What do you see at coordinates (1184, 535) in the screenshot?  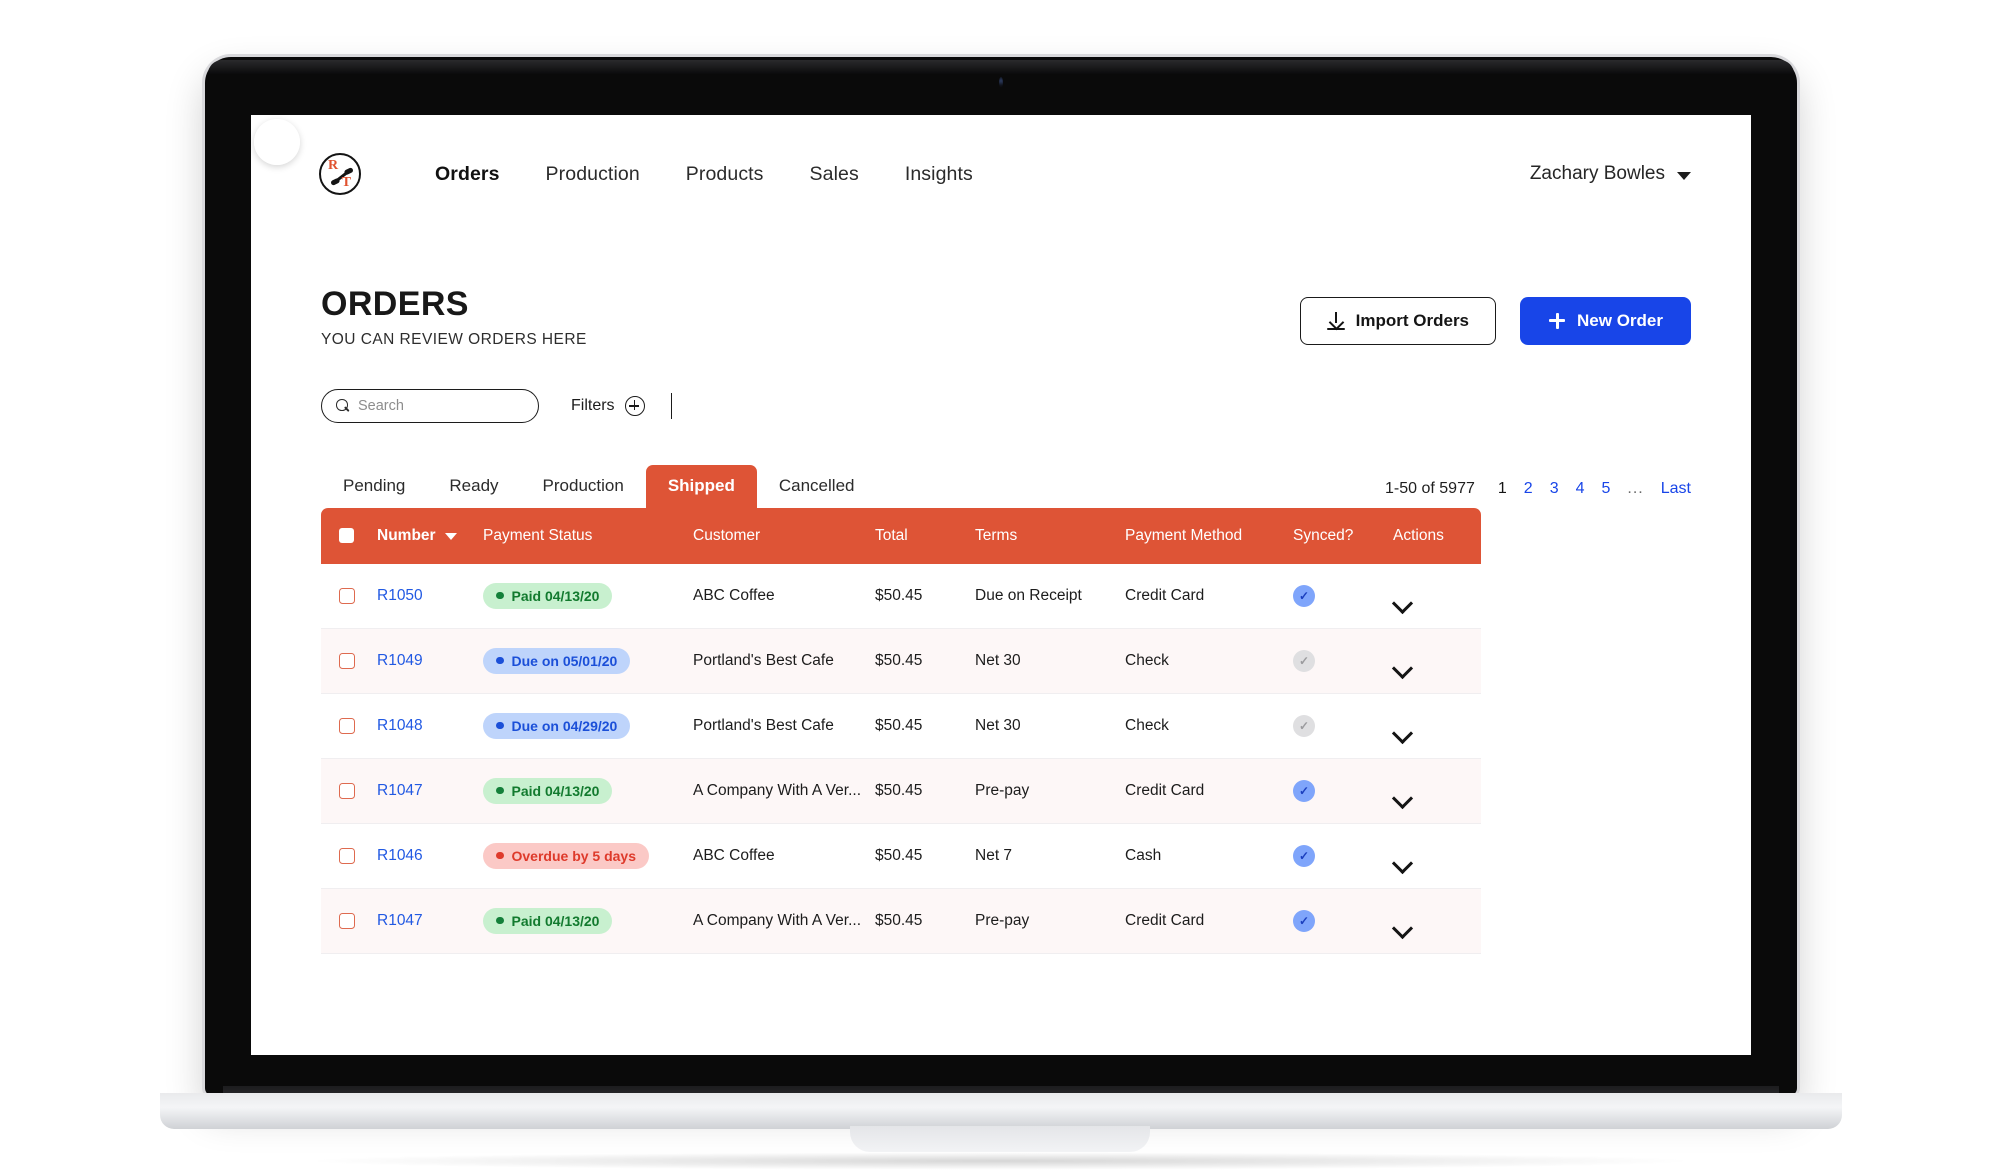 I see `column-header-payment-method: Payment Method` at bounding box center [1184, 535].